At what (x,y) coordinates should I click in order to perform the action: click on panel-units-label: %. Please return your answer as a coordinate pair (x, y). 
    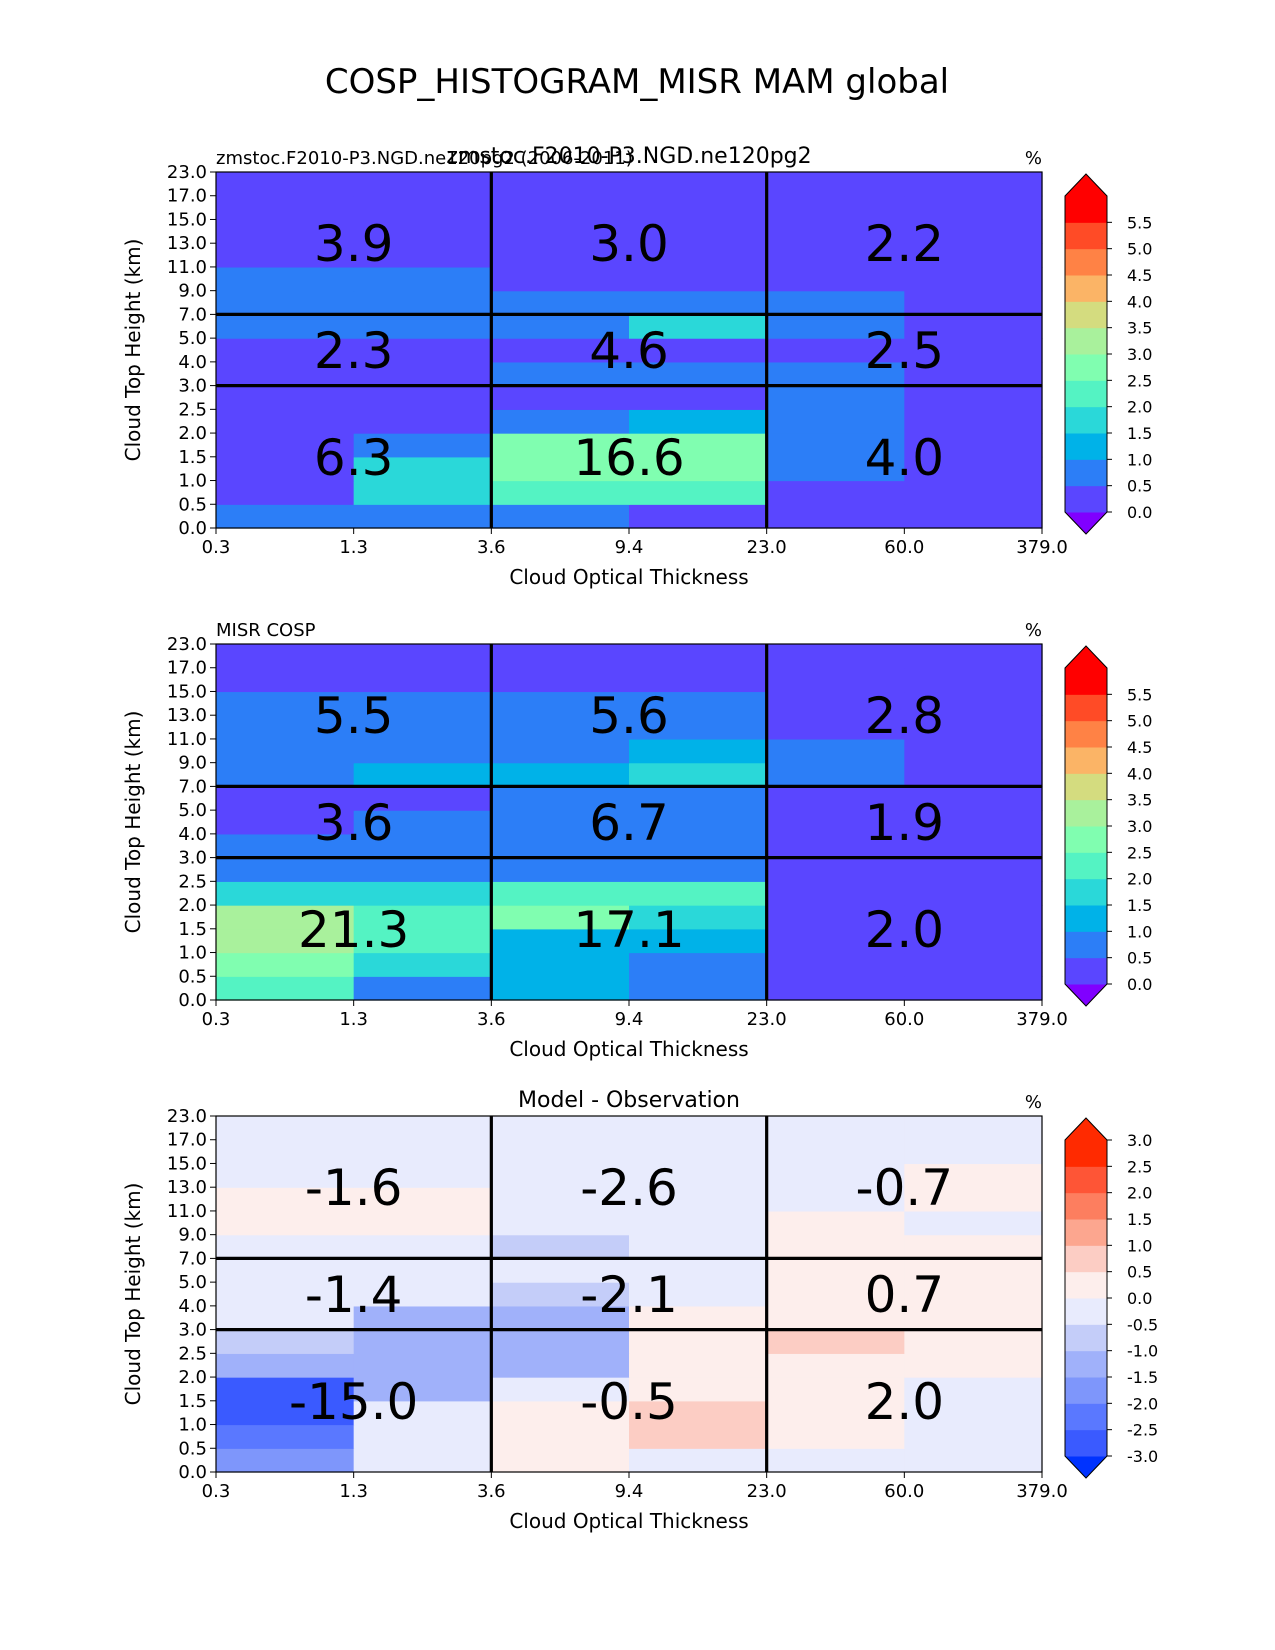
    Looking at the image, I should click on (1033, 158).